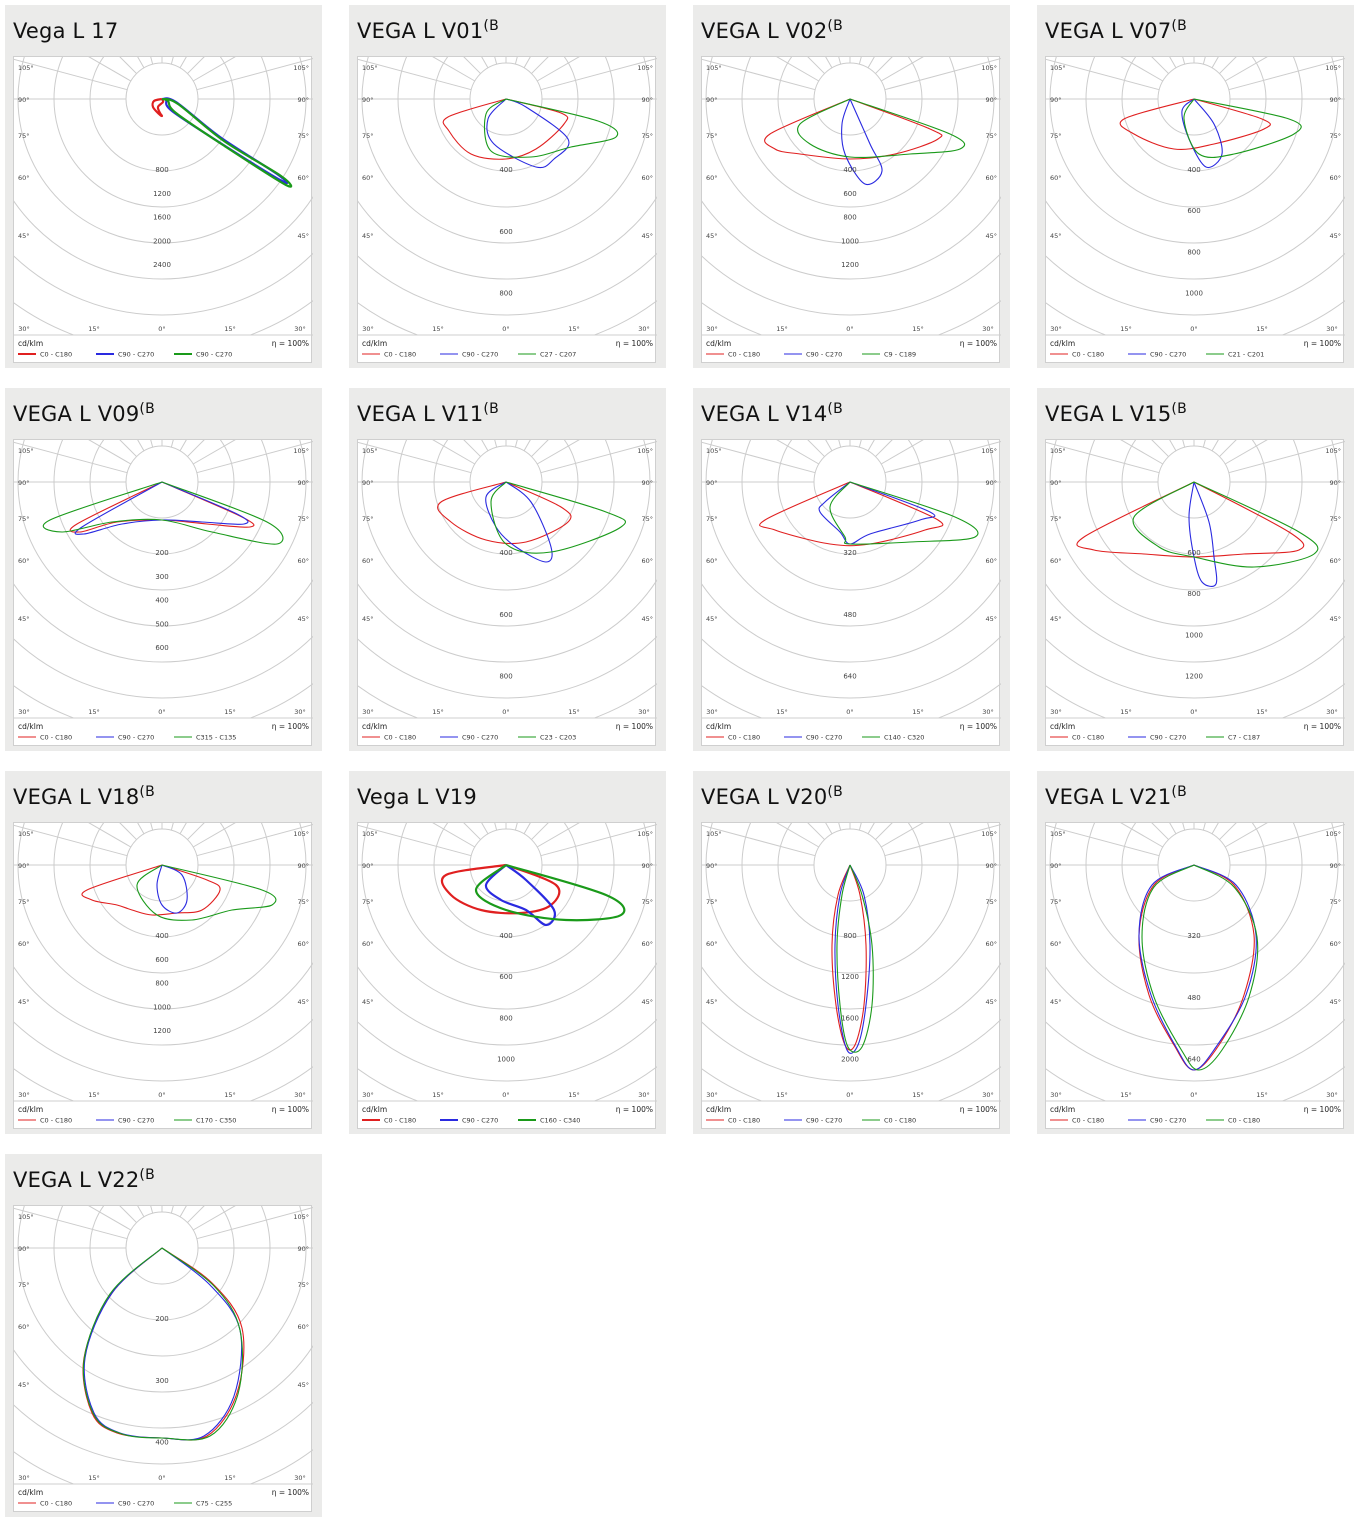 The image size is (1355, 1517). Describe the element at coordinates (900, 355) in the screenshot. I see `legend-label: C9 - C189` at that location.